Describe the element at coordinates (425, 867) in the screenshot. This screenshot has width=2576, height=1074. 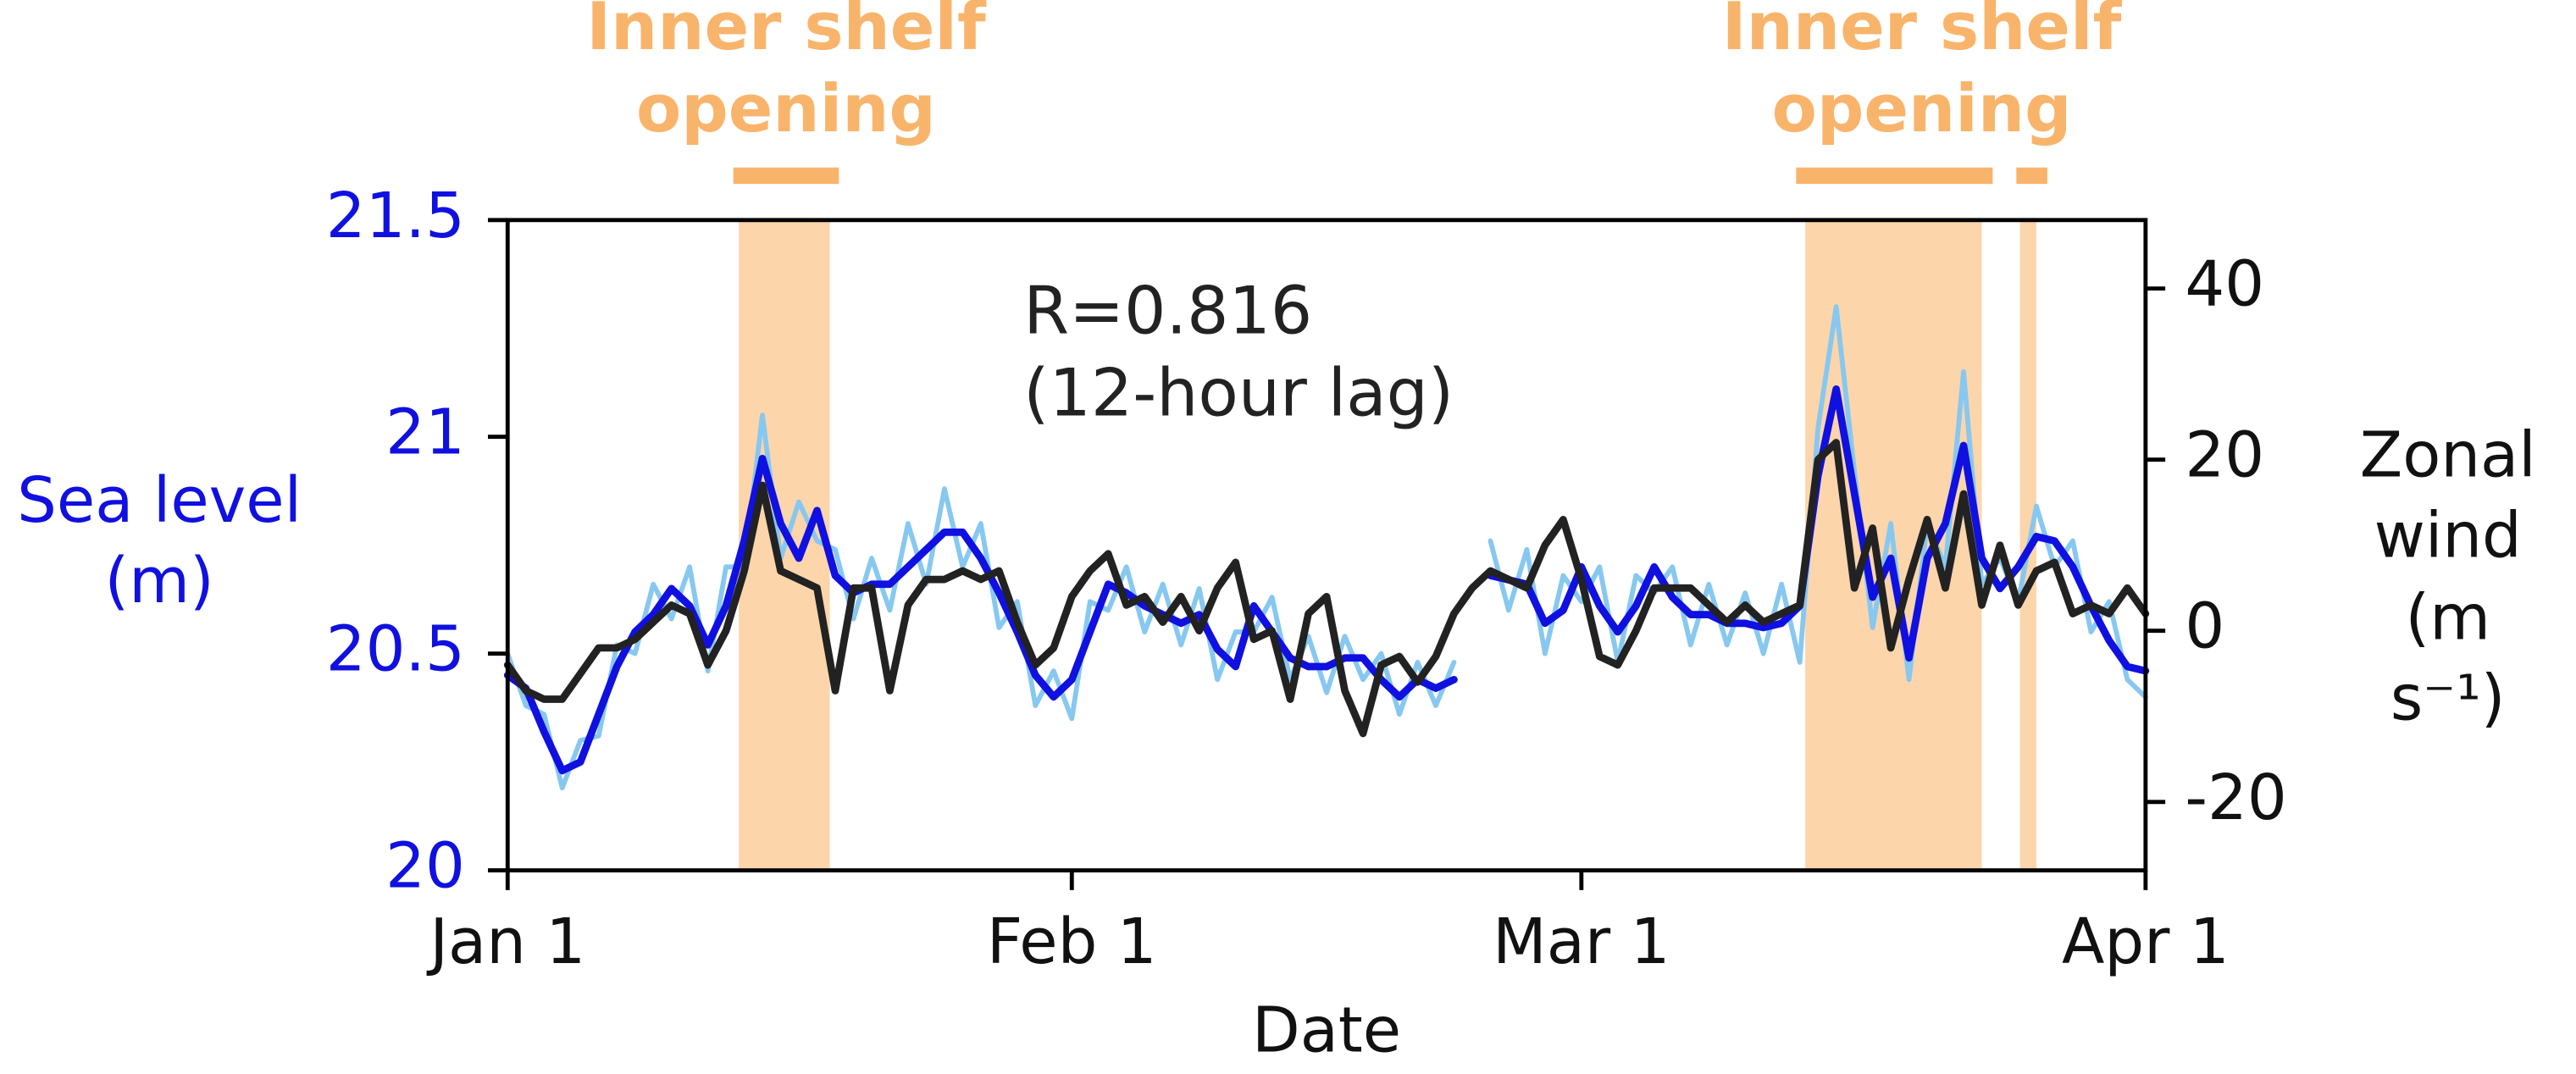
I see `y-tick-label: 20` at that location.